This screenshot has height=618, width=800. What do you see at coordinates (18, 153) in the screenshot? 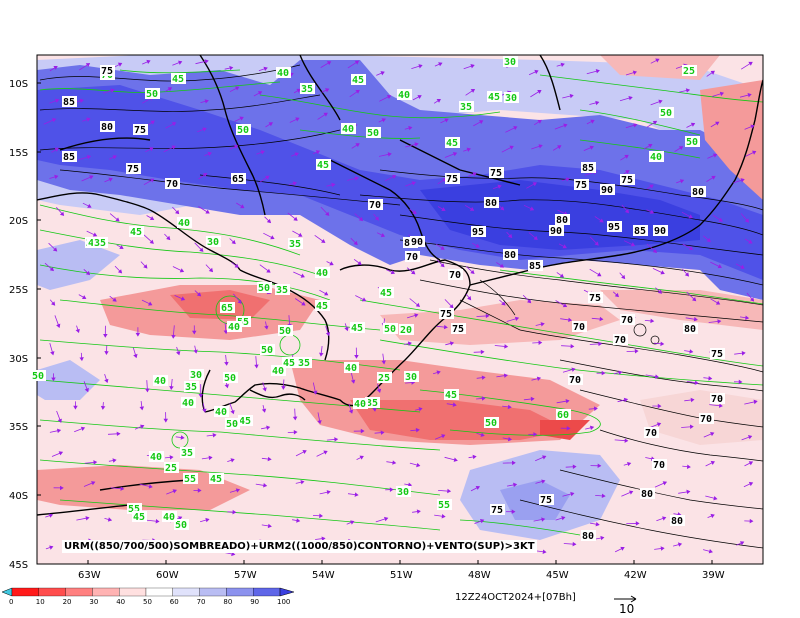
I see `lat-tick-label: 15S` at bounding box center [18, 153].